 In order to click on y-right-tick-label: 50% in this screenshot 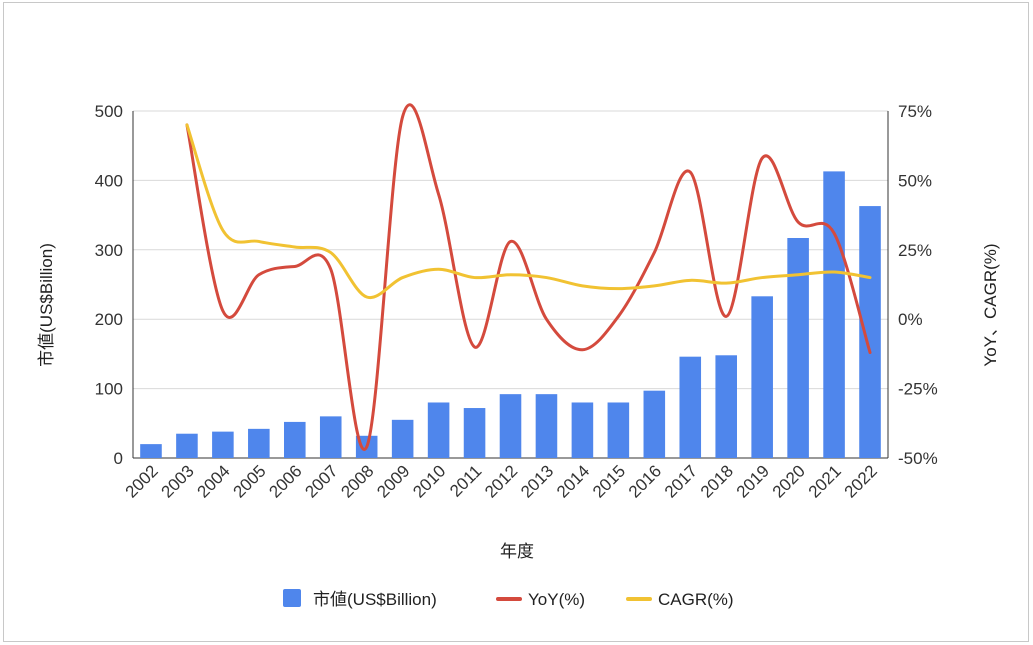, I will do `click(915, 180)`.